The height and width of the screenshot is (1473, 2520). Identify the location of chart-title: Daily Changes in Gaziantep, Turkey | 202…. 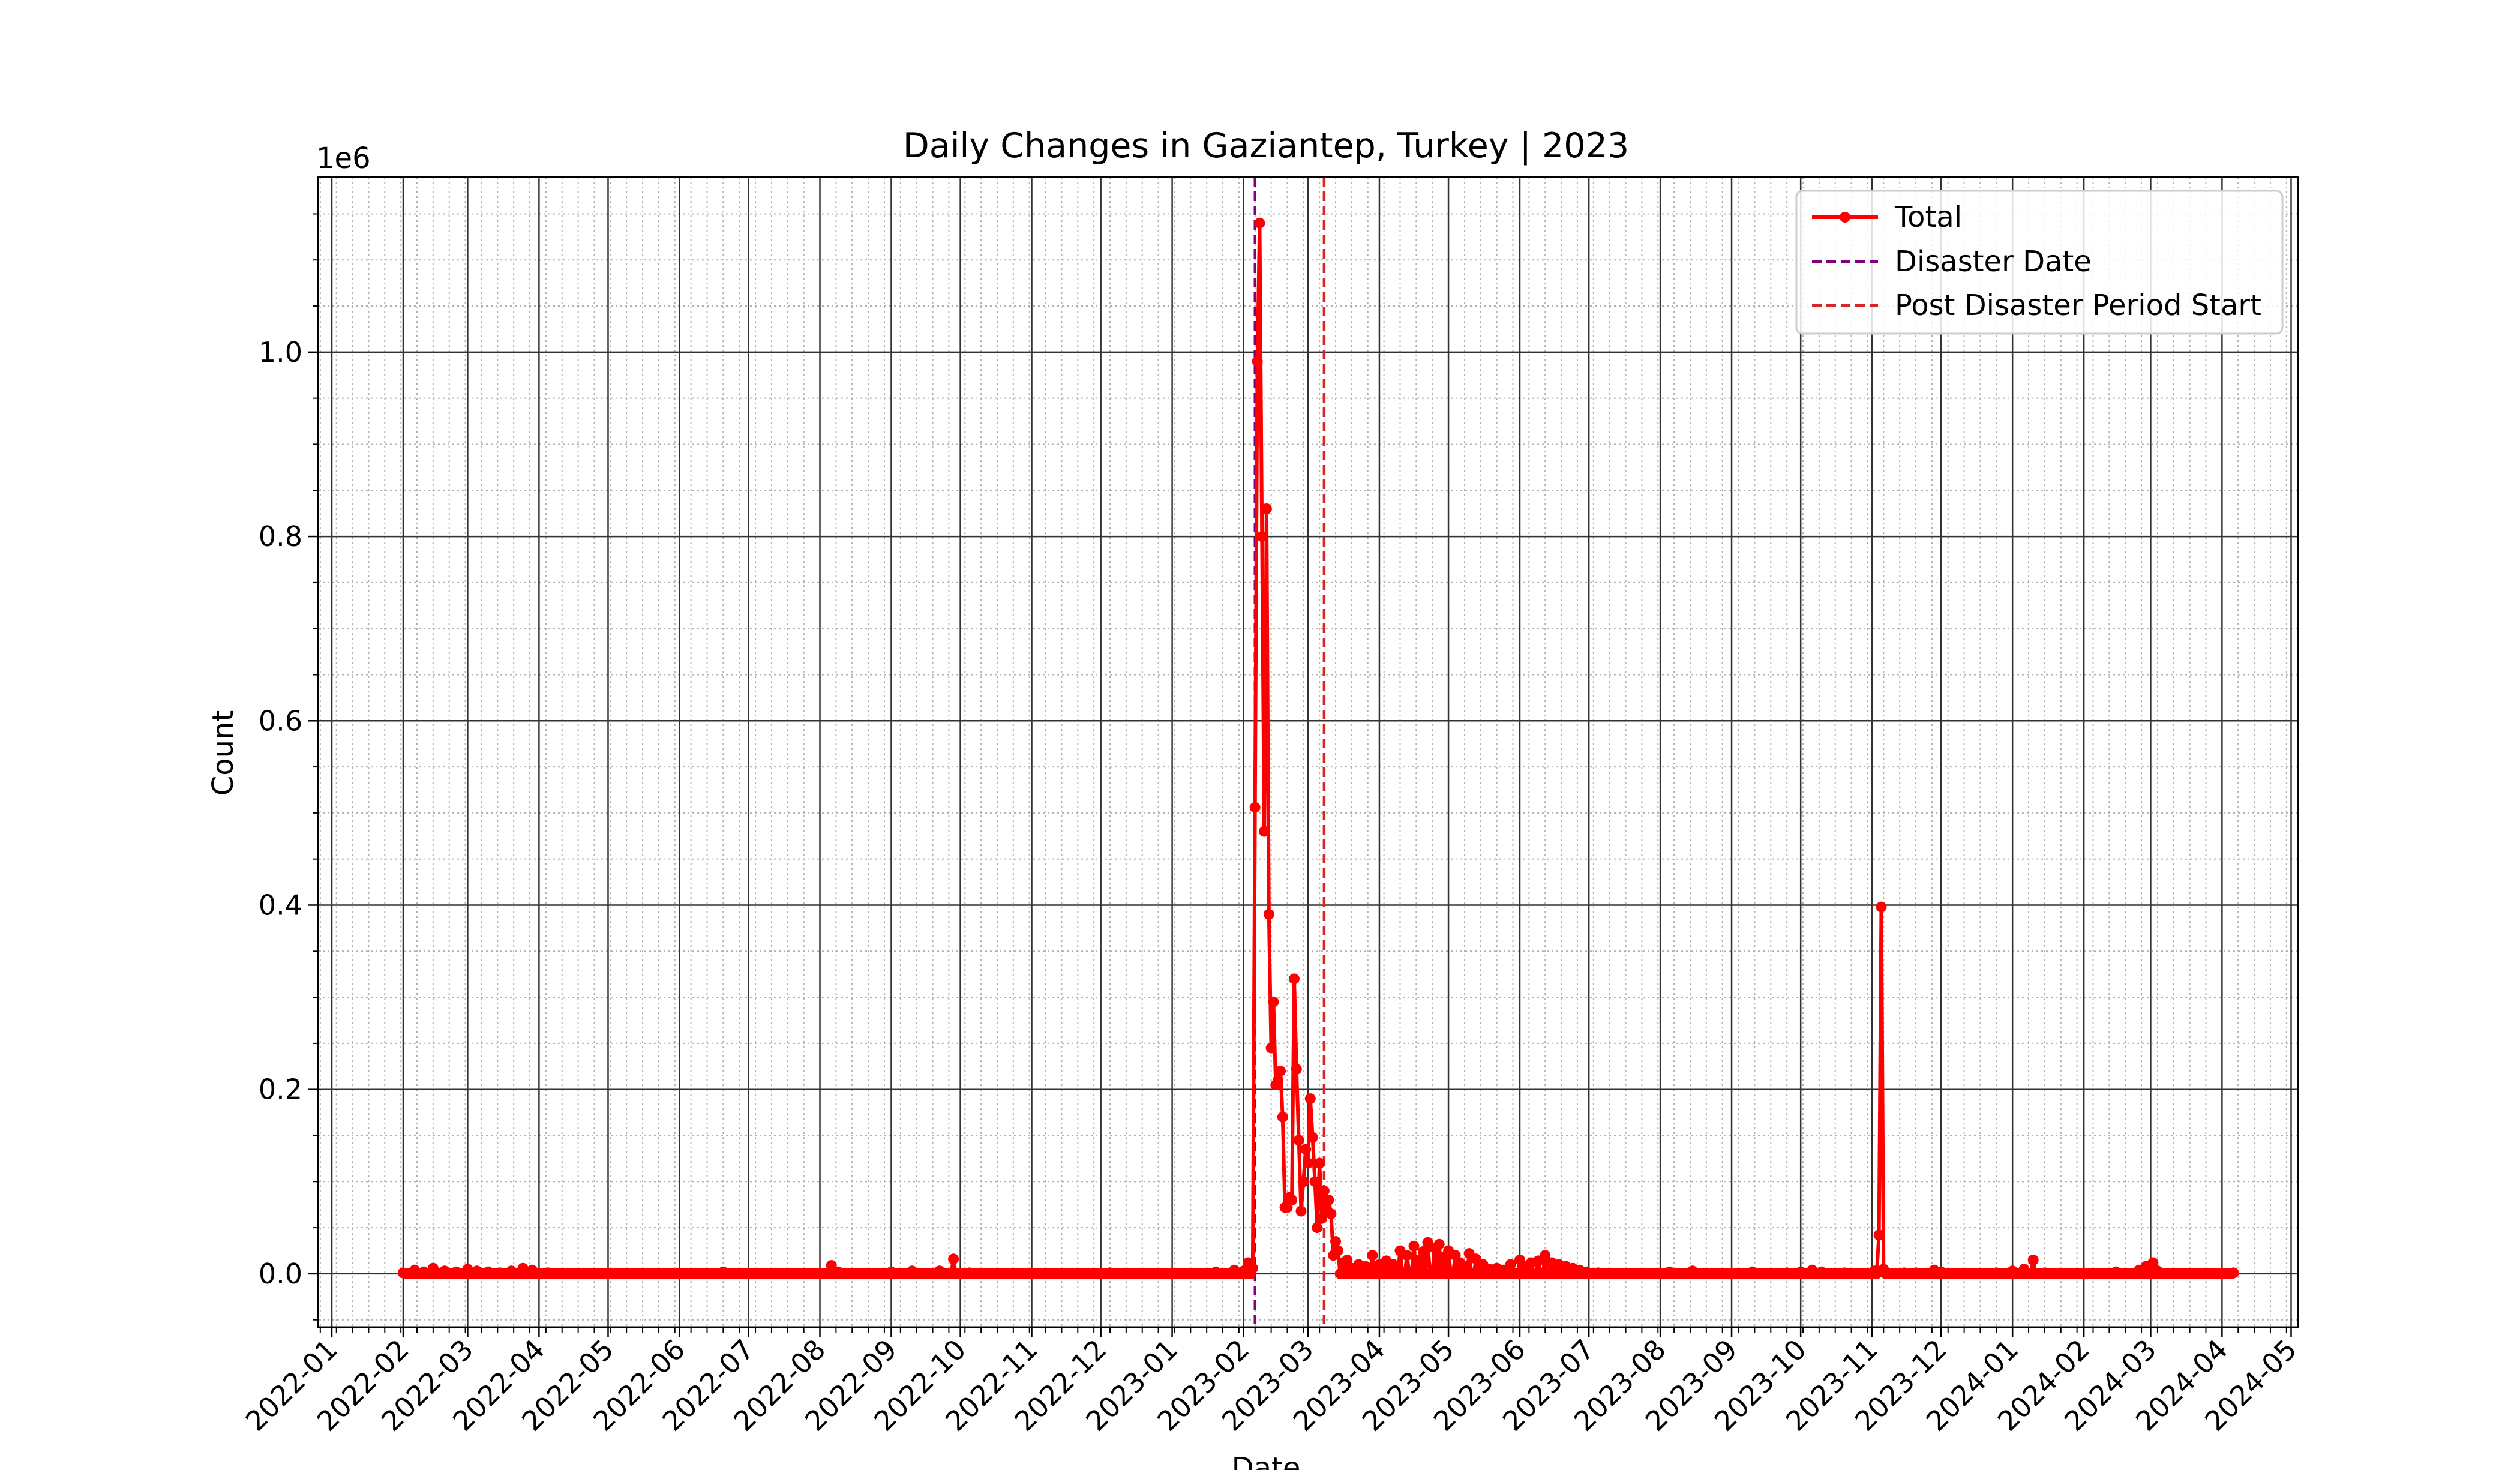
(1266, 146).